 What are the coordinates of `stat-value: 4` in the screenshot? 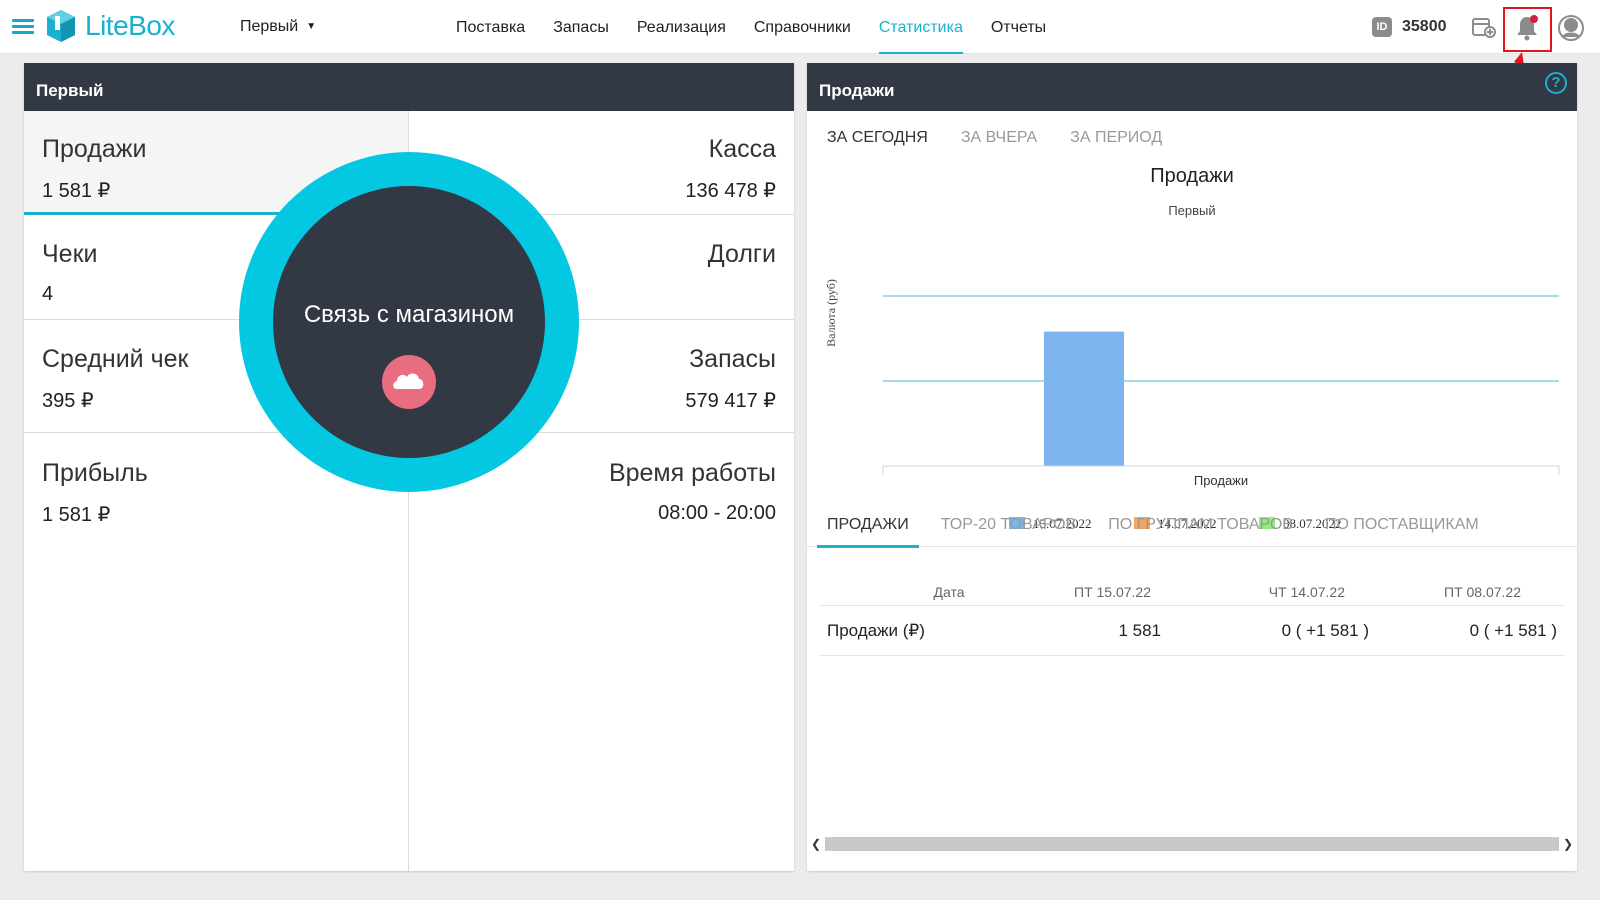 It's located at (48, 294).